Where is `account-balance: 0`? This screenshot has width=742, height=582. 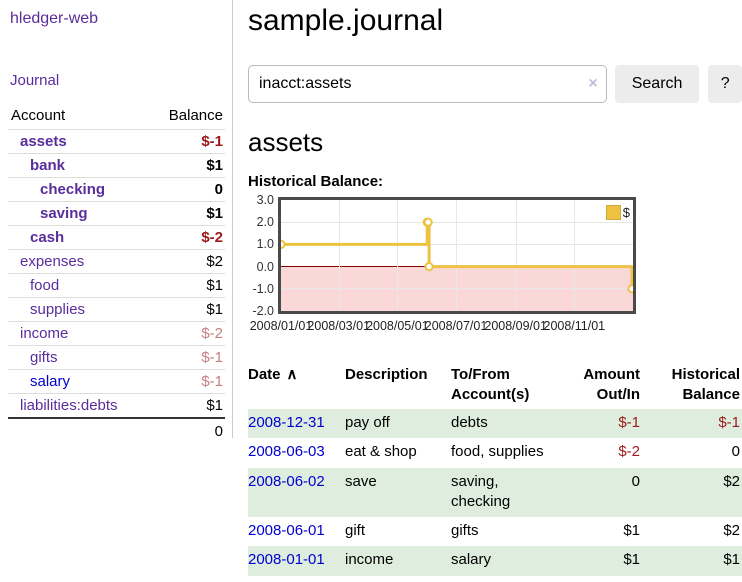 account-balance: 0 is located at coordinates (187, 189).